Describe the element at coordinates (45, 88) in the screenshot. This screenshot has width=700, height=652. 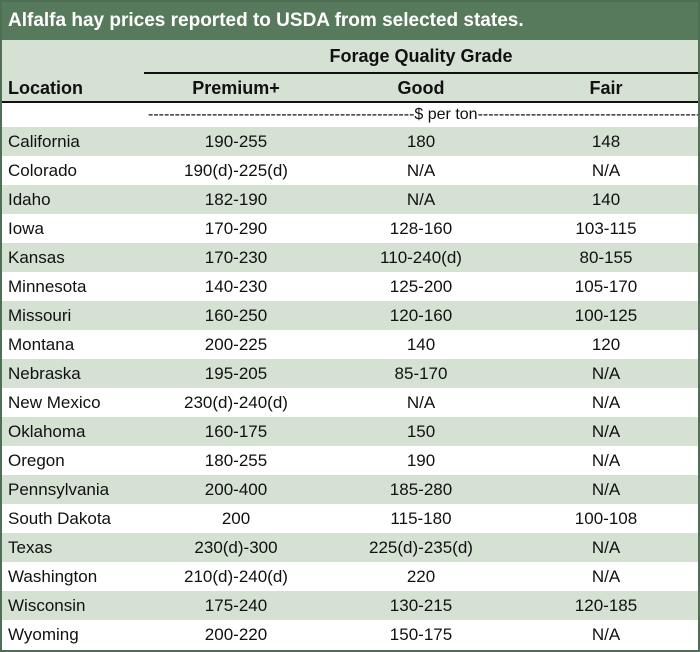
I see `column-header-location: Location` at that location.